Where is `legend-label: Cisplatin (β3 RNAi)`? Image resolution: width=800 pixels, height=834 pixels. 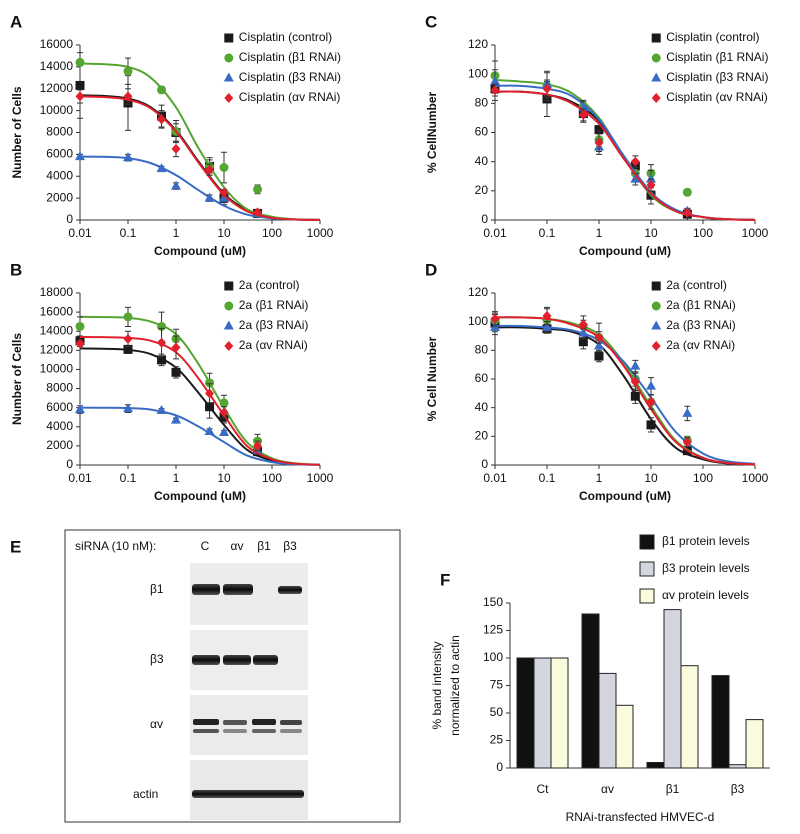
legend-label: Cisplatin (β3 RNAi) is located at coordinates (717, 77).